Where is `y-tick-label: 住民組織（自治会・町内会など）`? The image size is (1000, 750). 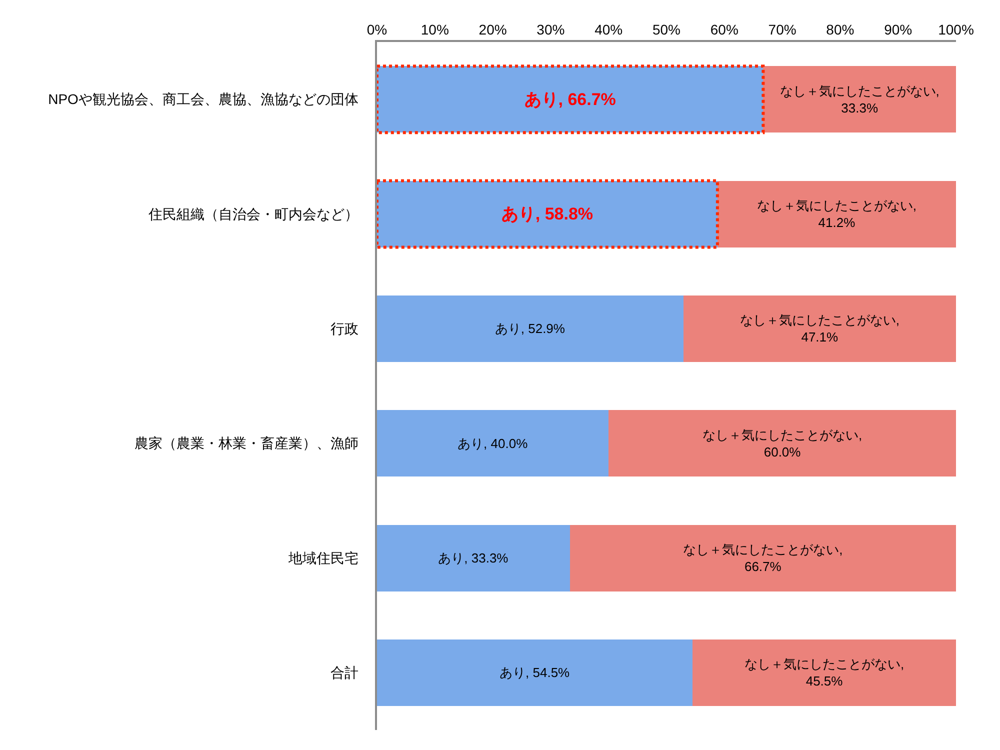
y-tick-label: 住民組織（自治会・町内会など） is located at coordinates (252, 214).